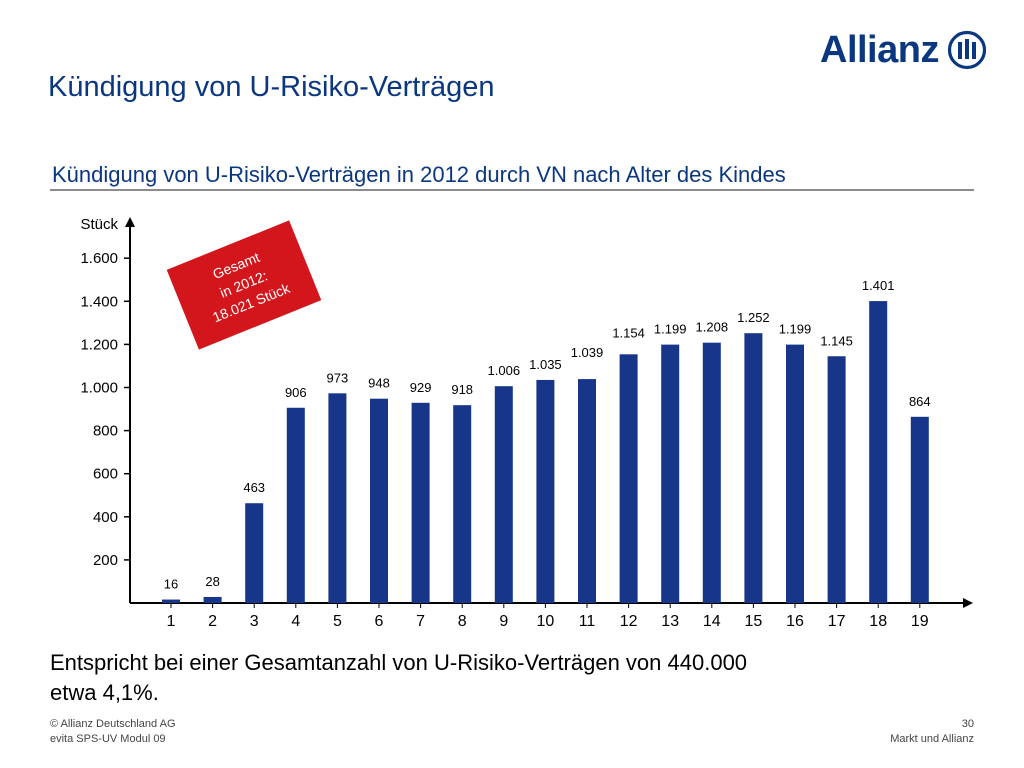  What do you see at coordinates (968, 603) in the screenshot?
I see `x-axis-arrow-icon` at bounding box center [968, 603].